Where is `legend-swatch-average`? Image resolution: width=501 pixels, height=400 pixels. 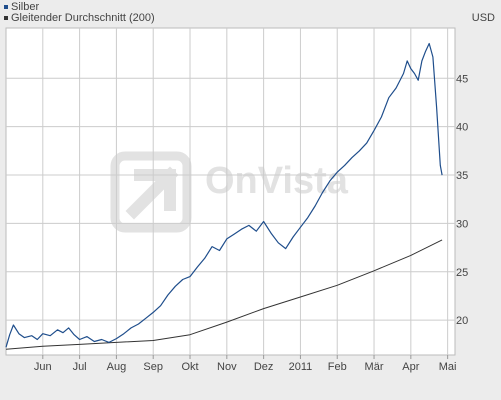 legend-swatch-average is located at coordinates (6, 18).